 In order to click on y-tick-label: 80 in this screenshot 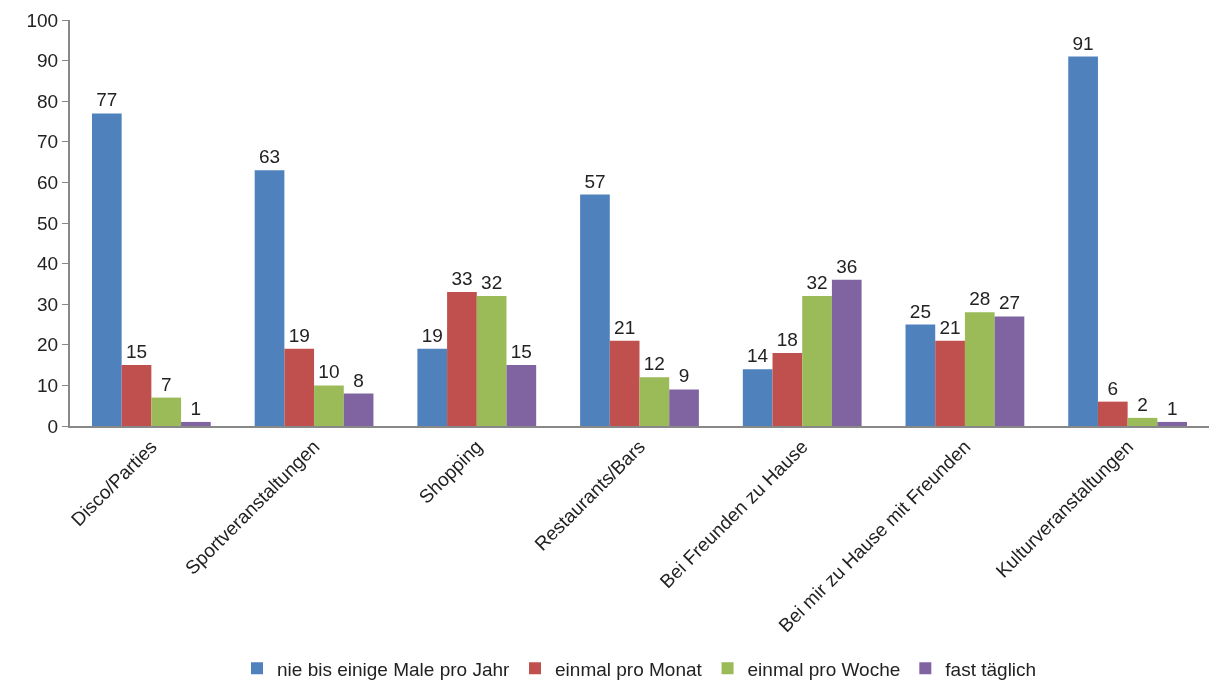, I will do `click(48, 101)`.